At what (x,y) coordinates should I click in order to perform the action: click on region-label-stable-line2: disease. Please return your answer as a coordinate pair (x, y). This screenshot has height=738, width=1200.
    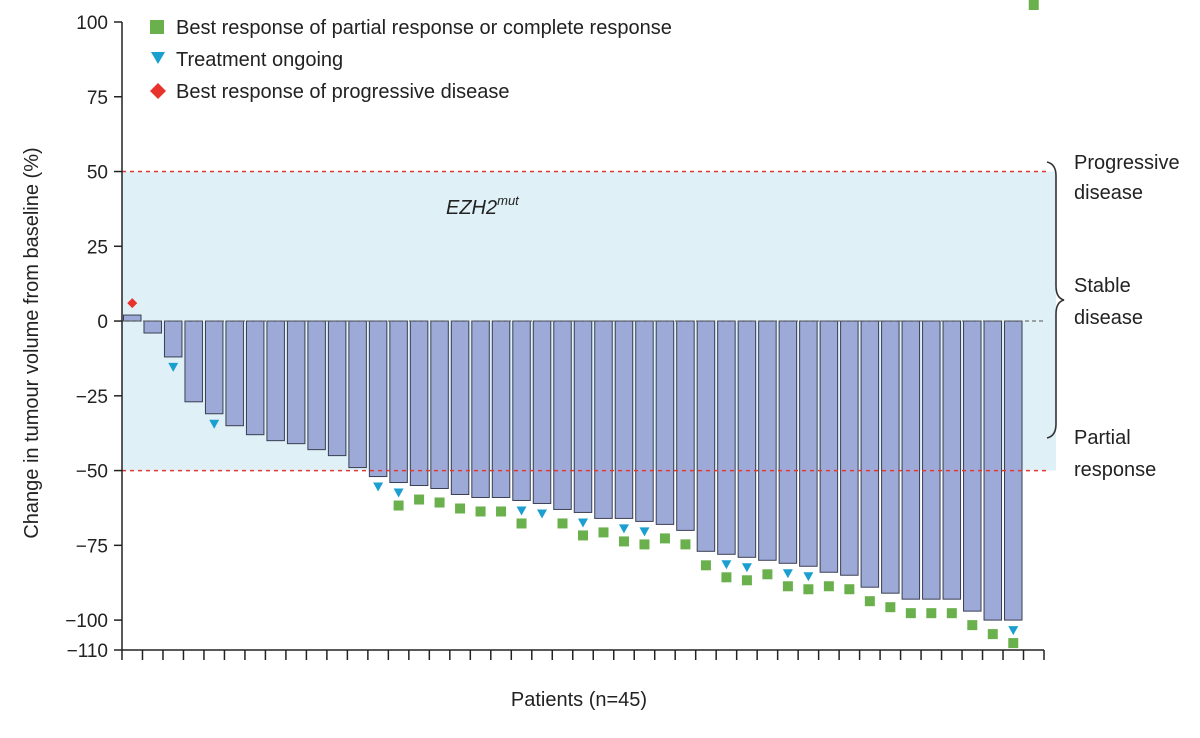
    Looking at the image, I should click on (1108, 318).